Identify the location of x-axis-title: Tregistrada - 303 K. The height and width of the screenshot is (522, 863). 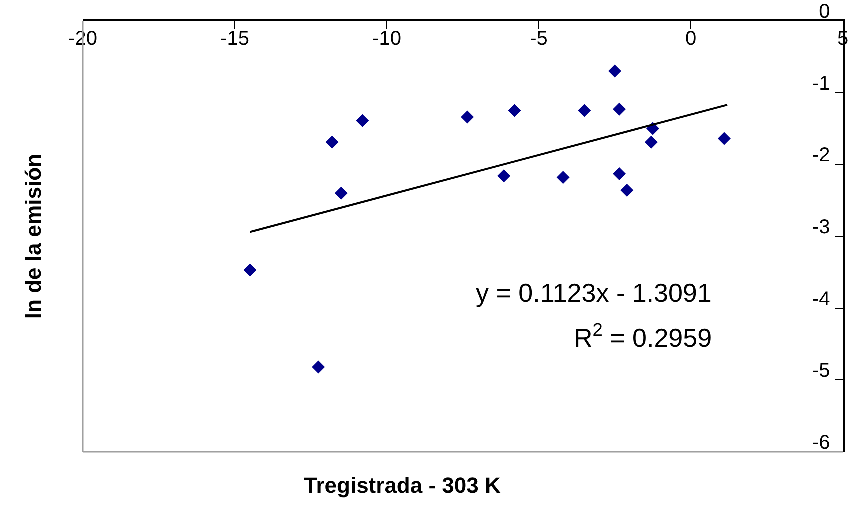
(402, 485).